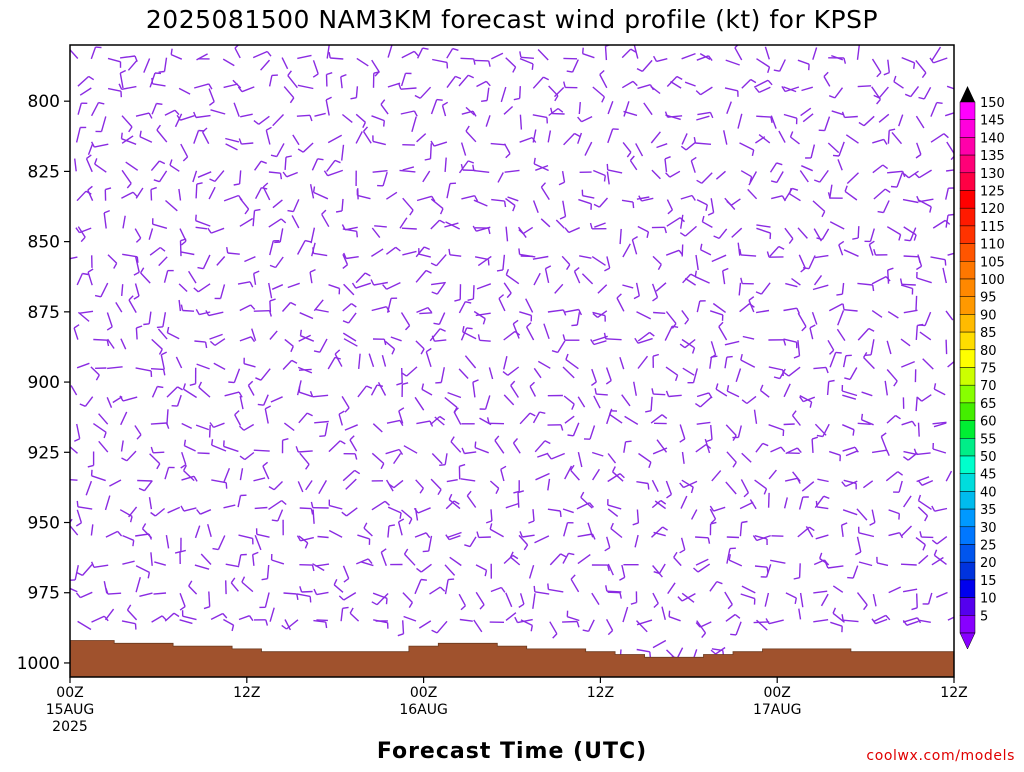  I want to click on colorbar-label: 90, so click(988, 315).